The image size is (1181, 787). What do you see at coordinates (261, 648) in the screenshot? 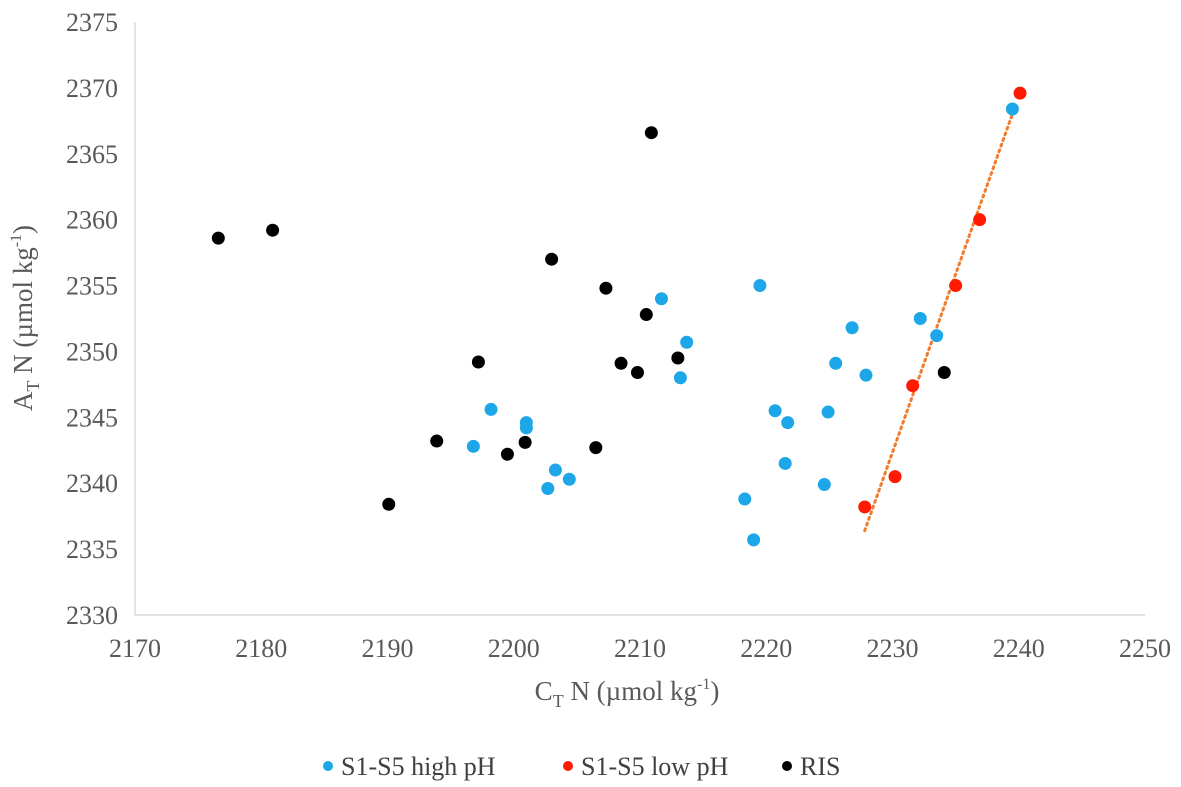
I see `x-tick-label: 2180` at bounding box center [261, 648].